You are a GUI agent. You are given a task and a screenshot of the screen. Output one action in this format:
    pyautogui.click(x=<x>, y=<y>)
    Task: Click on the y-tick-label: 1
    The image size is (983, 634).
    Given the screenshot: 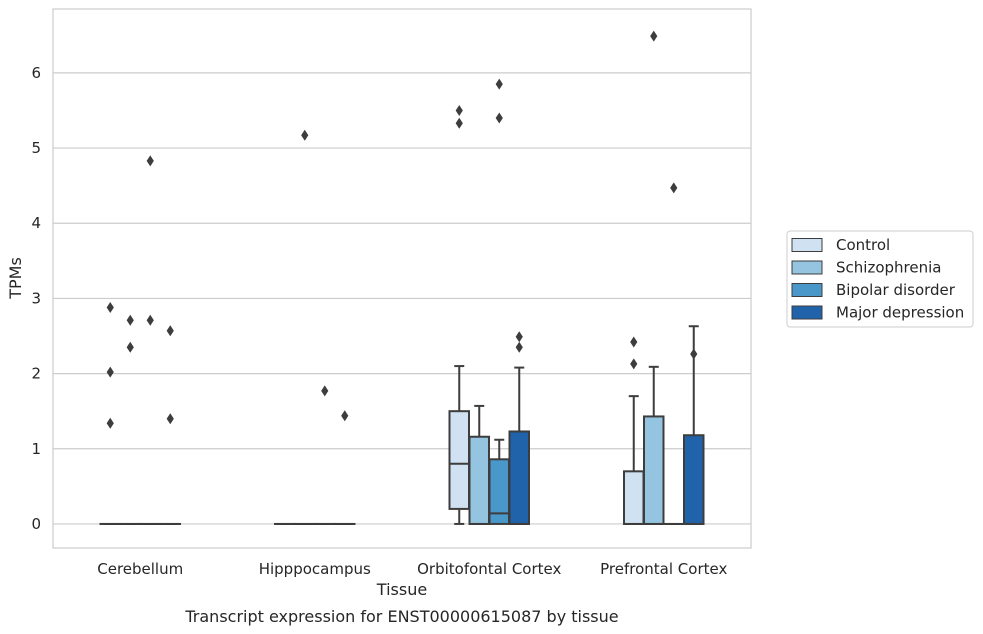 What is the action you would take?
    pyautogui.click(x=36, y=449)
    